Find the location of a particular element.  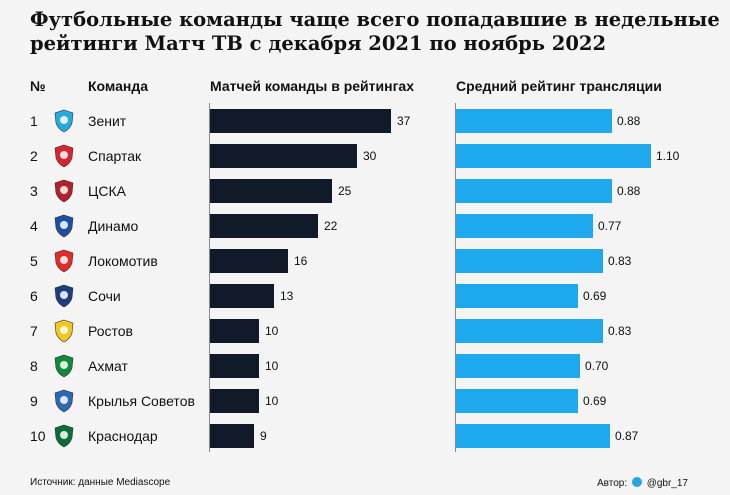

team-label: Динамо is located at coordinates (113, 226).